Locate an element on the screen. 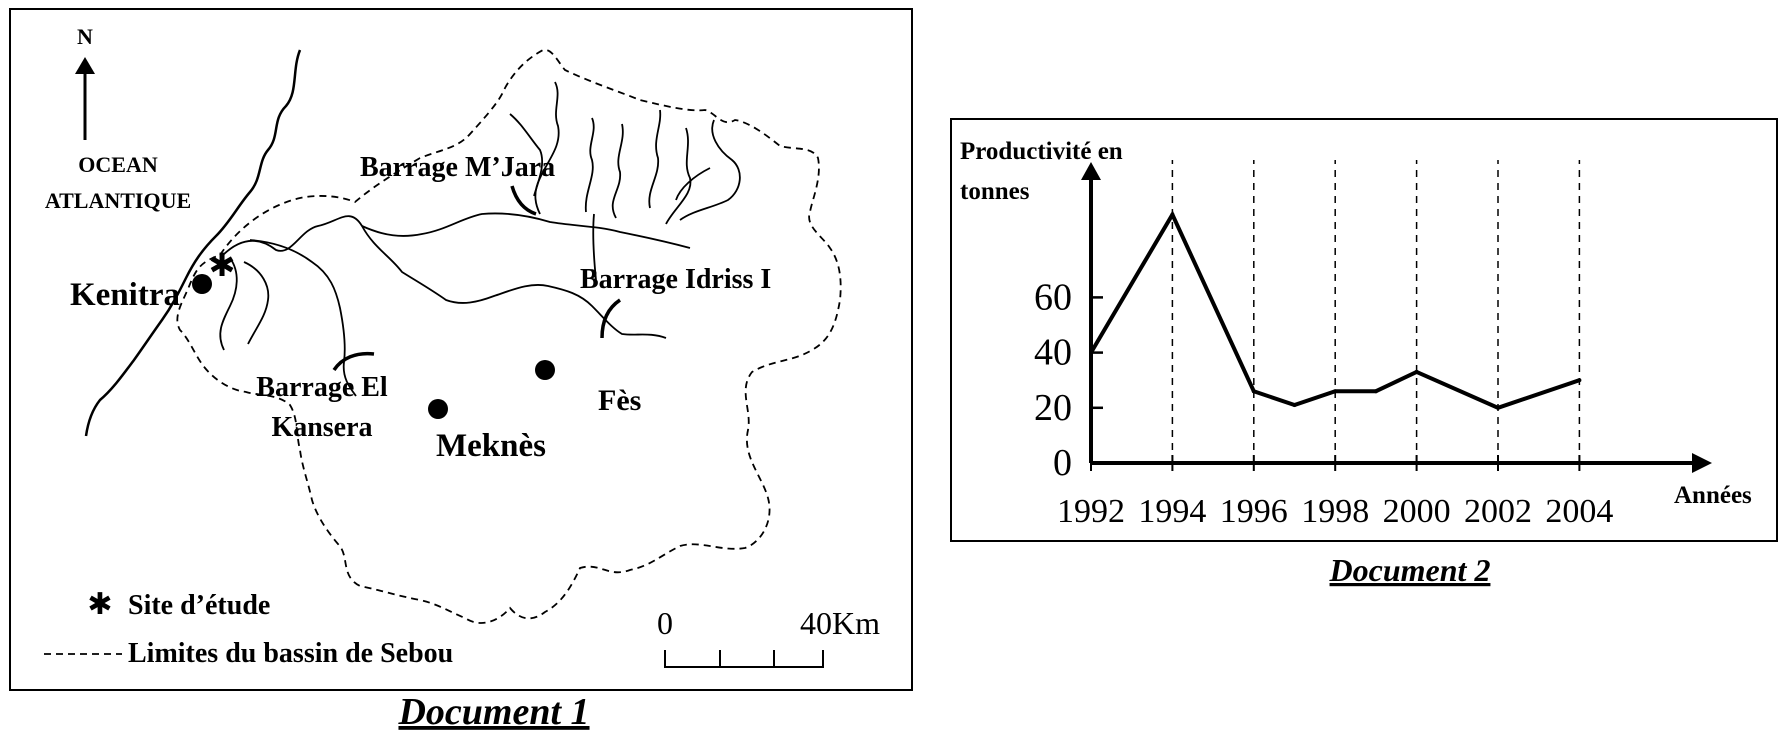 The height and width of the screenshot is (742, 1785). dam-label-kansera-line1: Barrage El is located at coordinates (322, 387).